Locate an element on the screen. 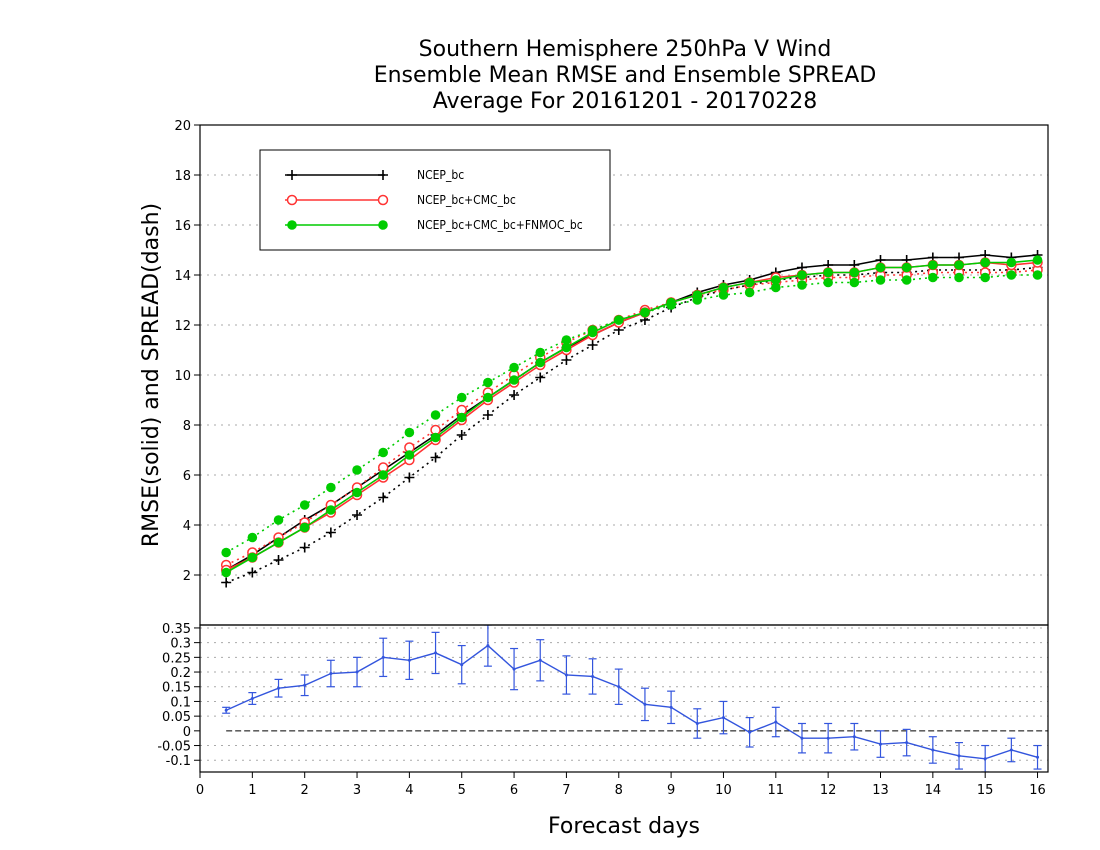  x-tick-label: 2 is located at coordinates (305, 790).